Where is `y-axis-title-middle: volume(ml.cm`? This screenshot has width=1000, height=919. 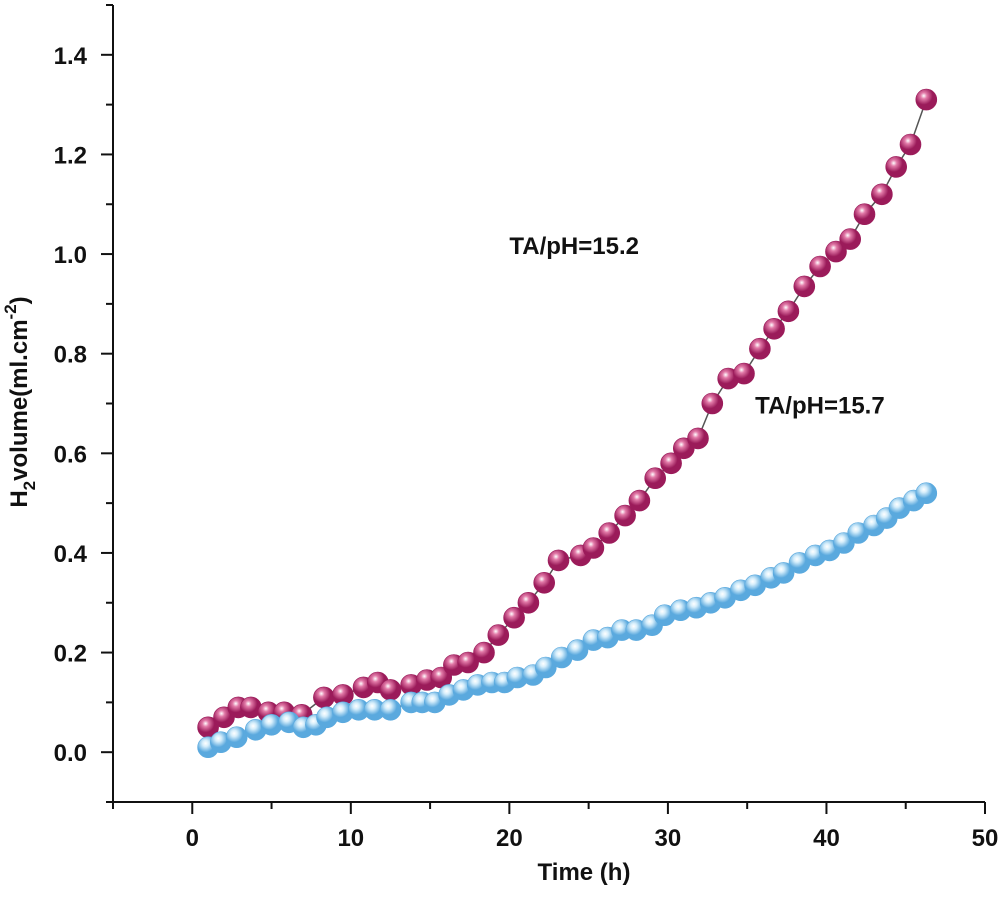
y-axis-title-middle: volume(ml.cm is located at coordinates (19, 399).